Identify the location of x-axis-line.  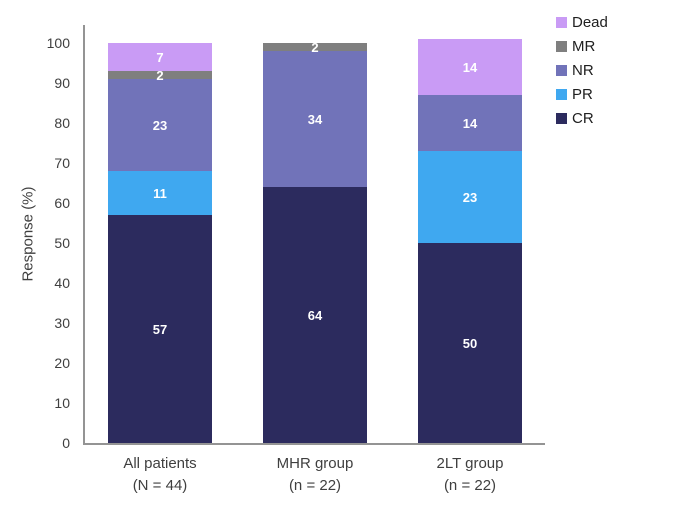
(314, 444).